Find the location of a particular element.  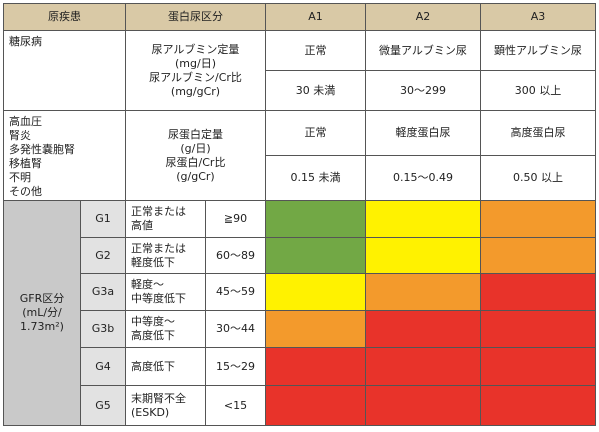

grade-cell: G3a is located at coordinates (103, 292).